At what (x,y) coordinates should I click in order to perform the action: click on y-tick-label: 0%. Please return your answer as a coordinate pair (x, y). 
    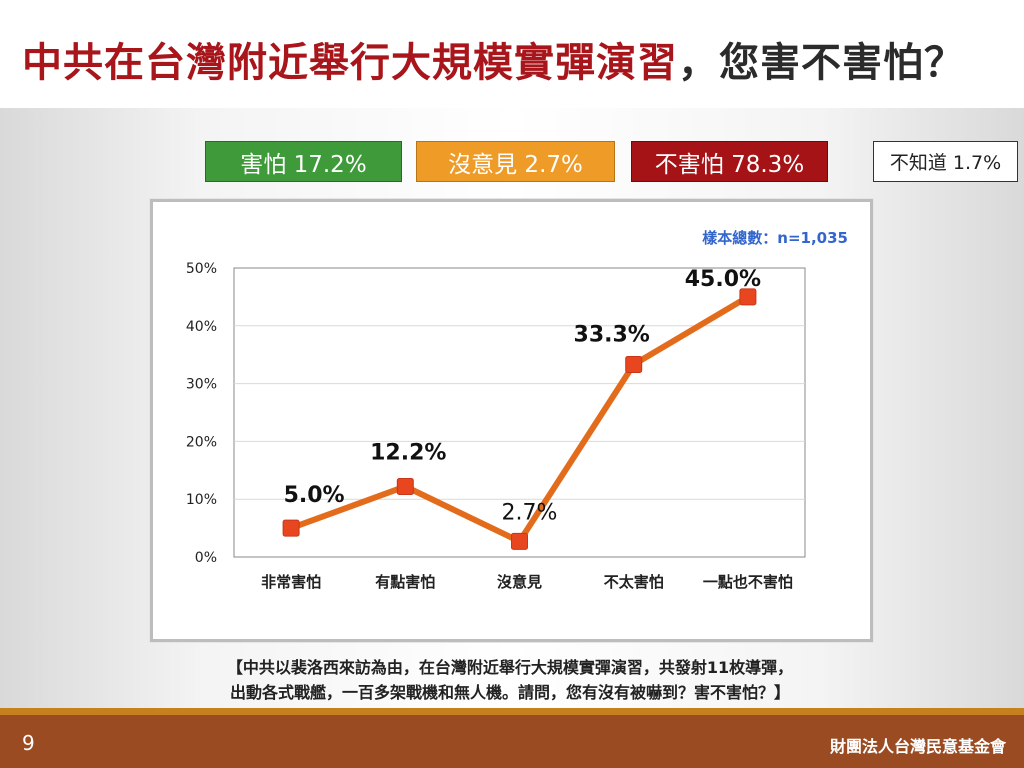
    Looking at the image, I should click on (206, 558).